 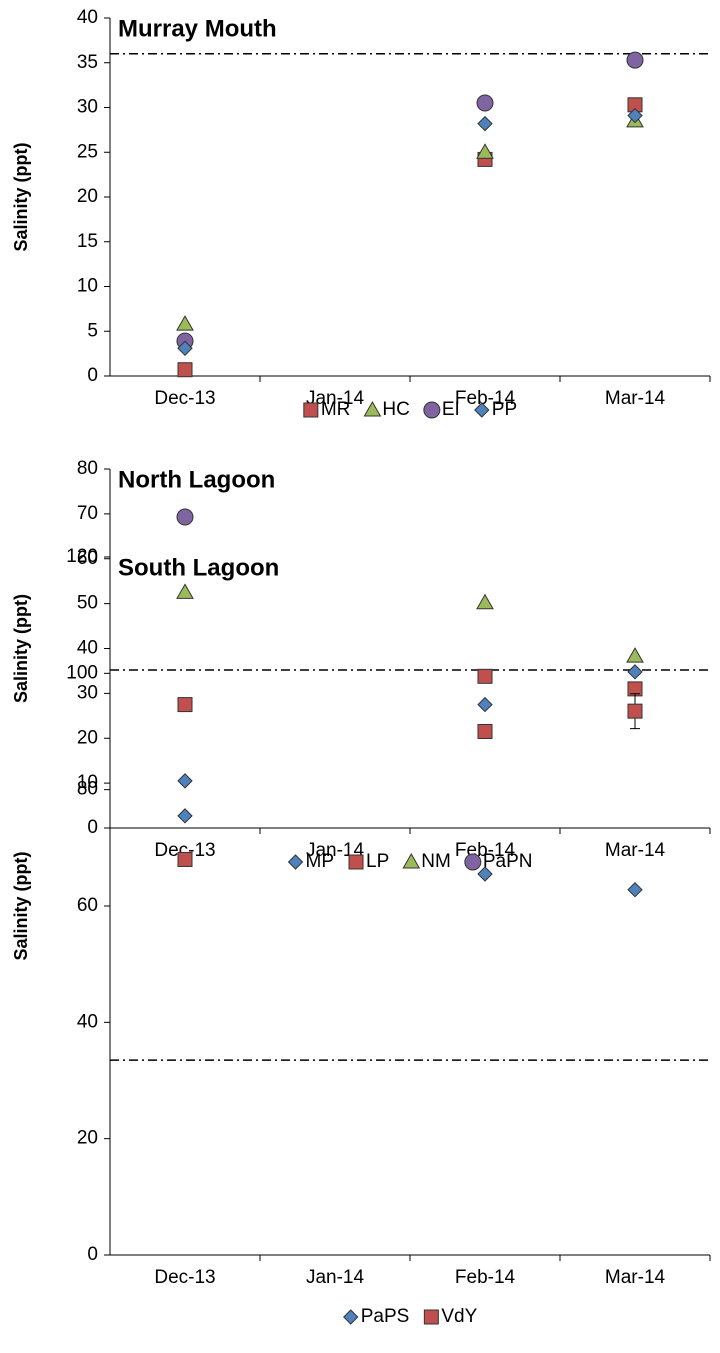 I want to click on chart-title: Murray Mouth, so click(x=197, y=28).